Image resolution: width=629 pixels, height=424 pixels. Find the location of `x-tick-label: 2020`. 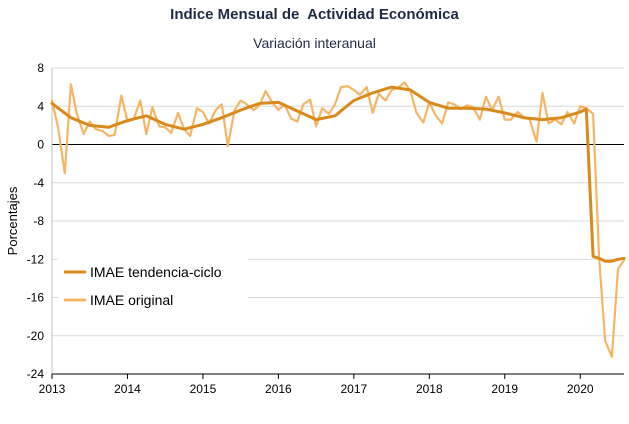

x-tick-label: 2020 is located at coordinates (580, 389).